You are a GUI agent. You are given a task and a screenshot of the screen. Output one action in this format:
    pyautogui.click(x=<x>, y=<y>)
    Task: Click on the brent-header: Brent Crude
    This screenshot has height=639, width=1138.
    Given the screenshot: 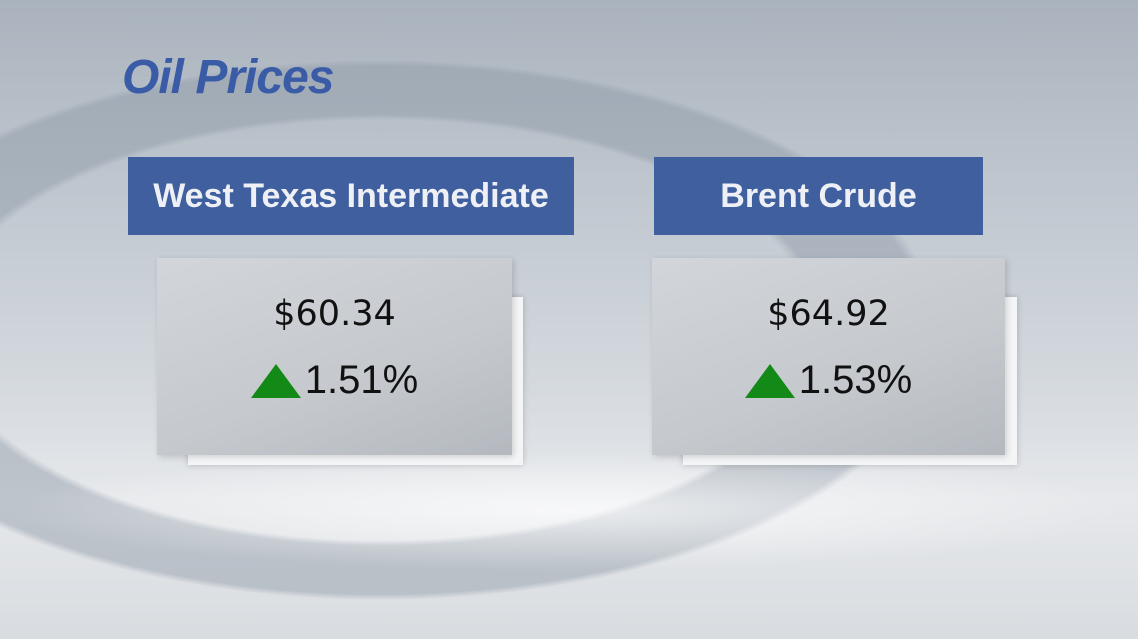 What is the action you would take?
    pyautogui.click(x=818, y=196)
    